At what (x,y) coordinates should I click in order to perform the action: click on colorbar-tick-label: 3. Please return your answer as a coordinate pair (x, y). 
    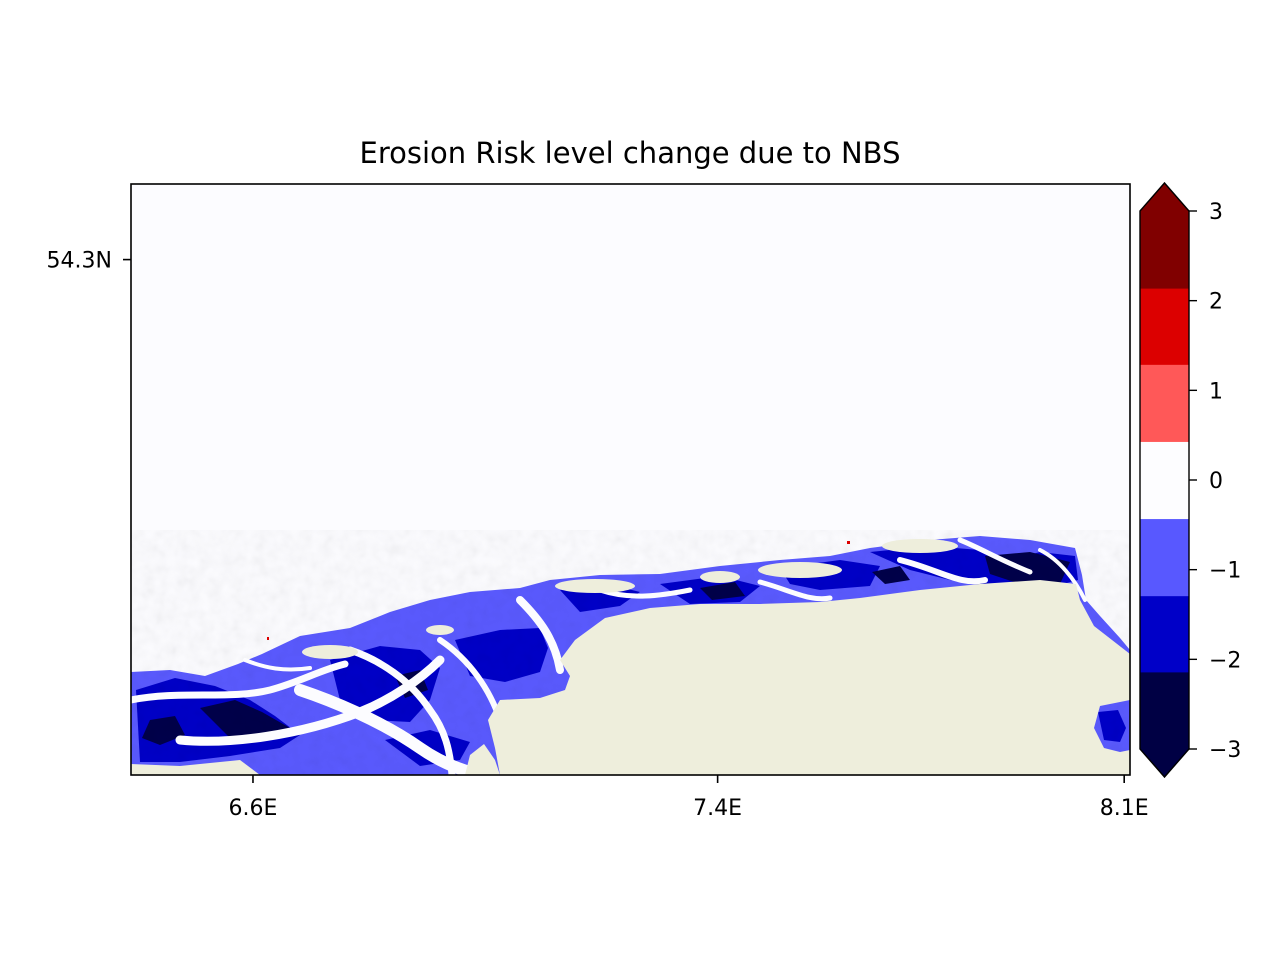
    Looking at the image, I should click on (1216, 212).